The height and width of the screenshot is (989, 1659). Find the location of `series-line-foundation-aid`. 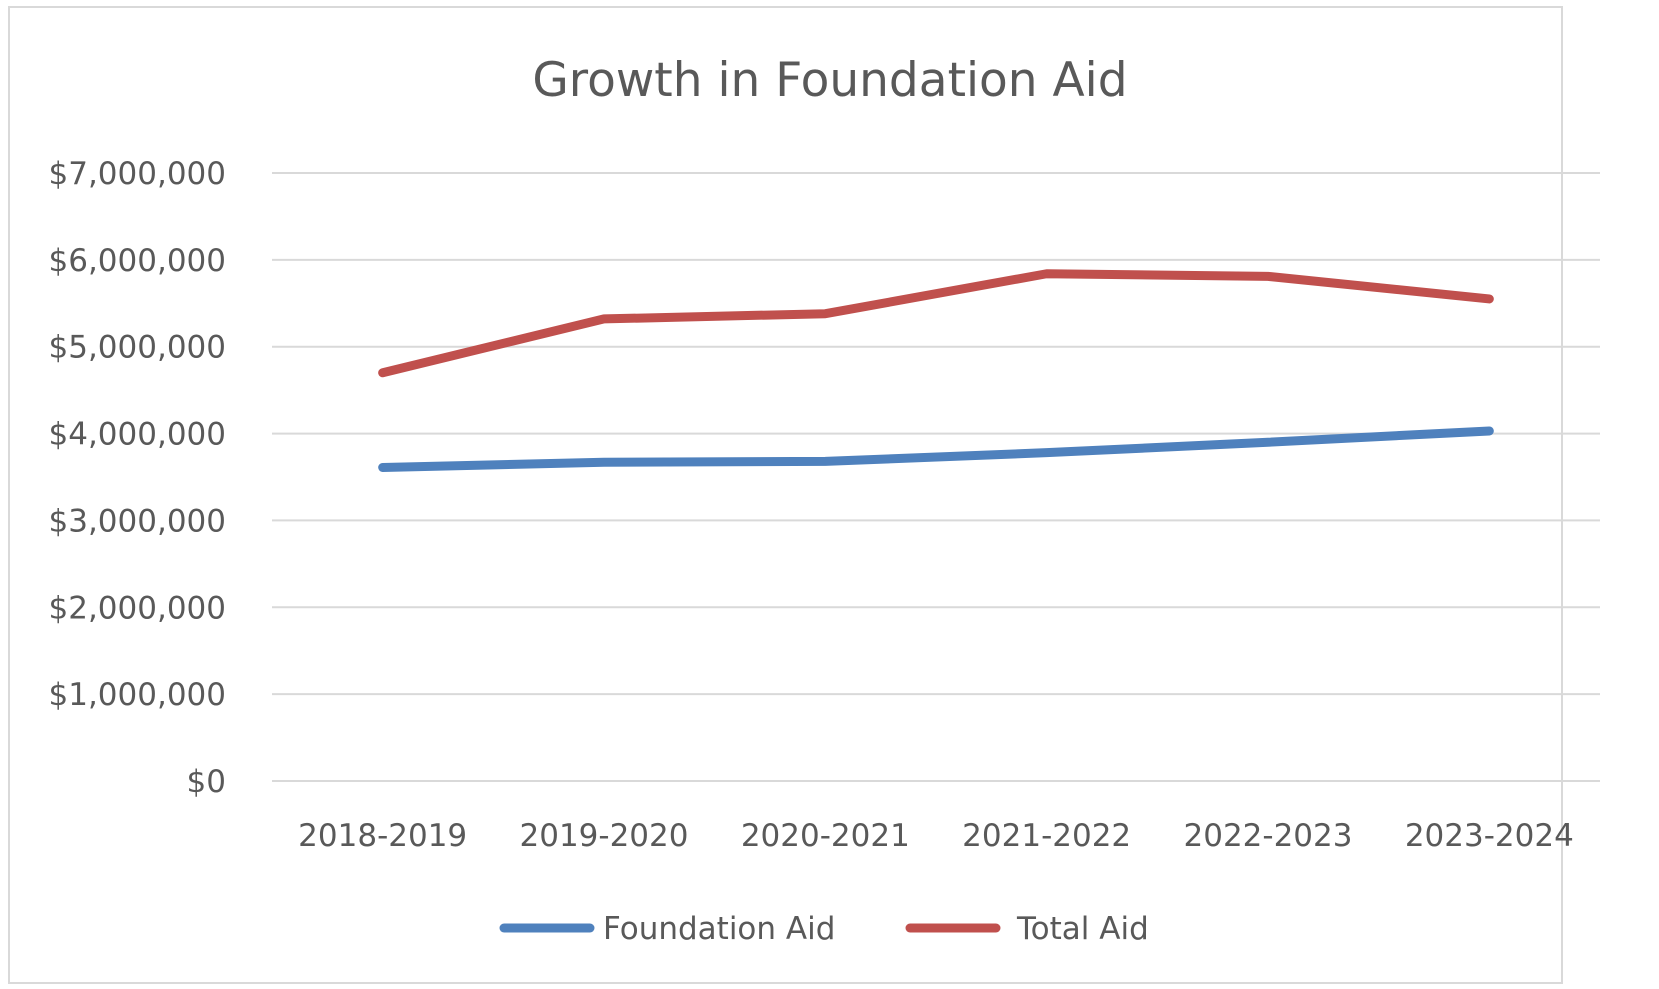

series-line-foundation-aid is located at coordinates (936, 449).